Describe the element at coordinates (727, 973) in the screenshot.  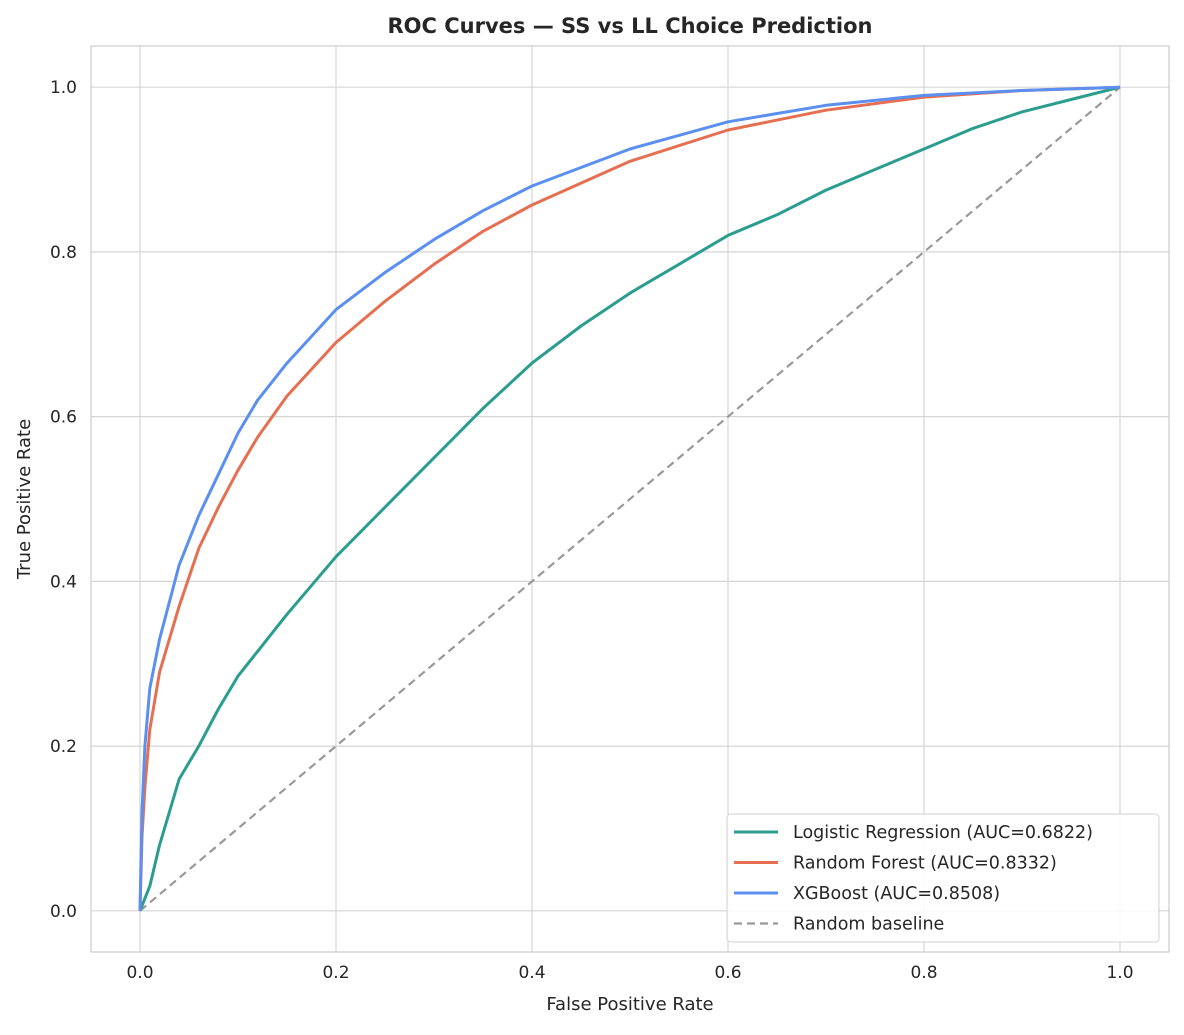
I see `x-tick-label: 0.6` at that location.